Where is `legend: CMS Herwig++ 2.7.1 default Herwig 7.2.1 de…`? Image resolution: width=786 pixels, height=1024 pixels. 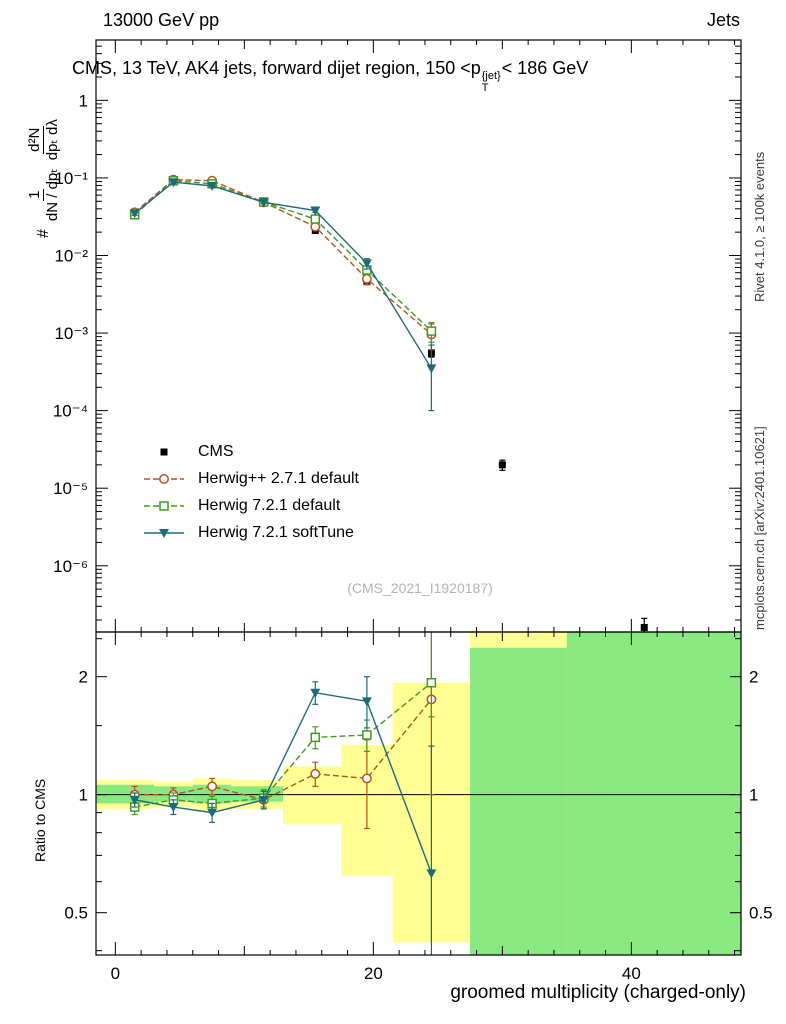 legend: CMS Herwig++ 2.7.1 default Herwig 7.2.1 de… is located at coordinates (250, 492).